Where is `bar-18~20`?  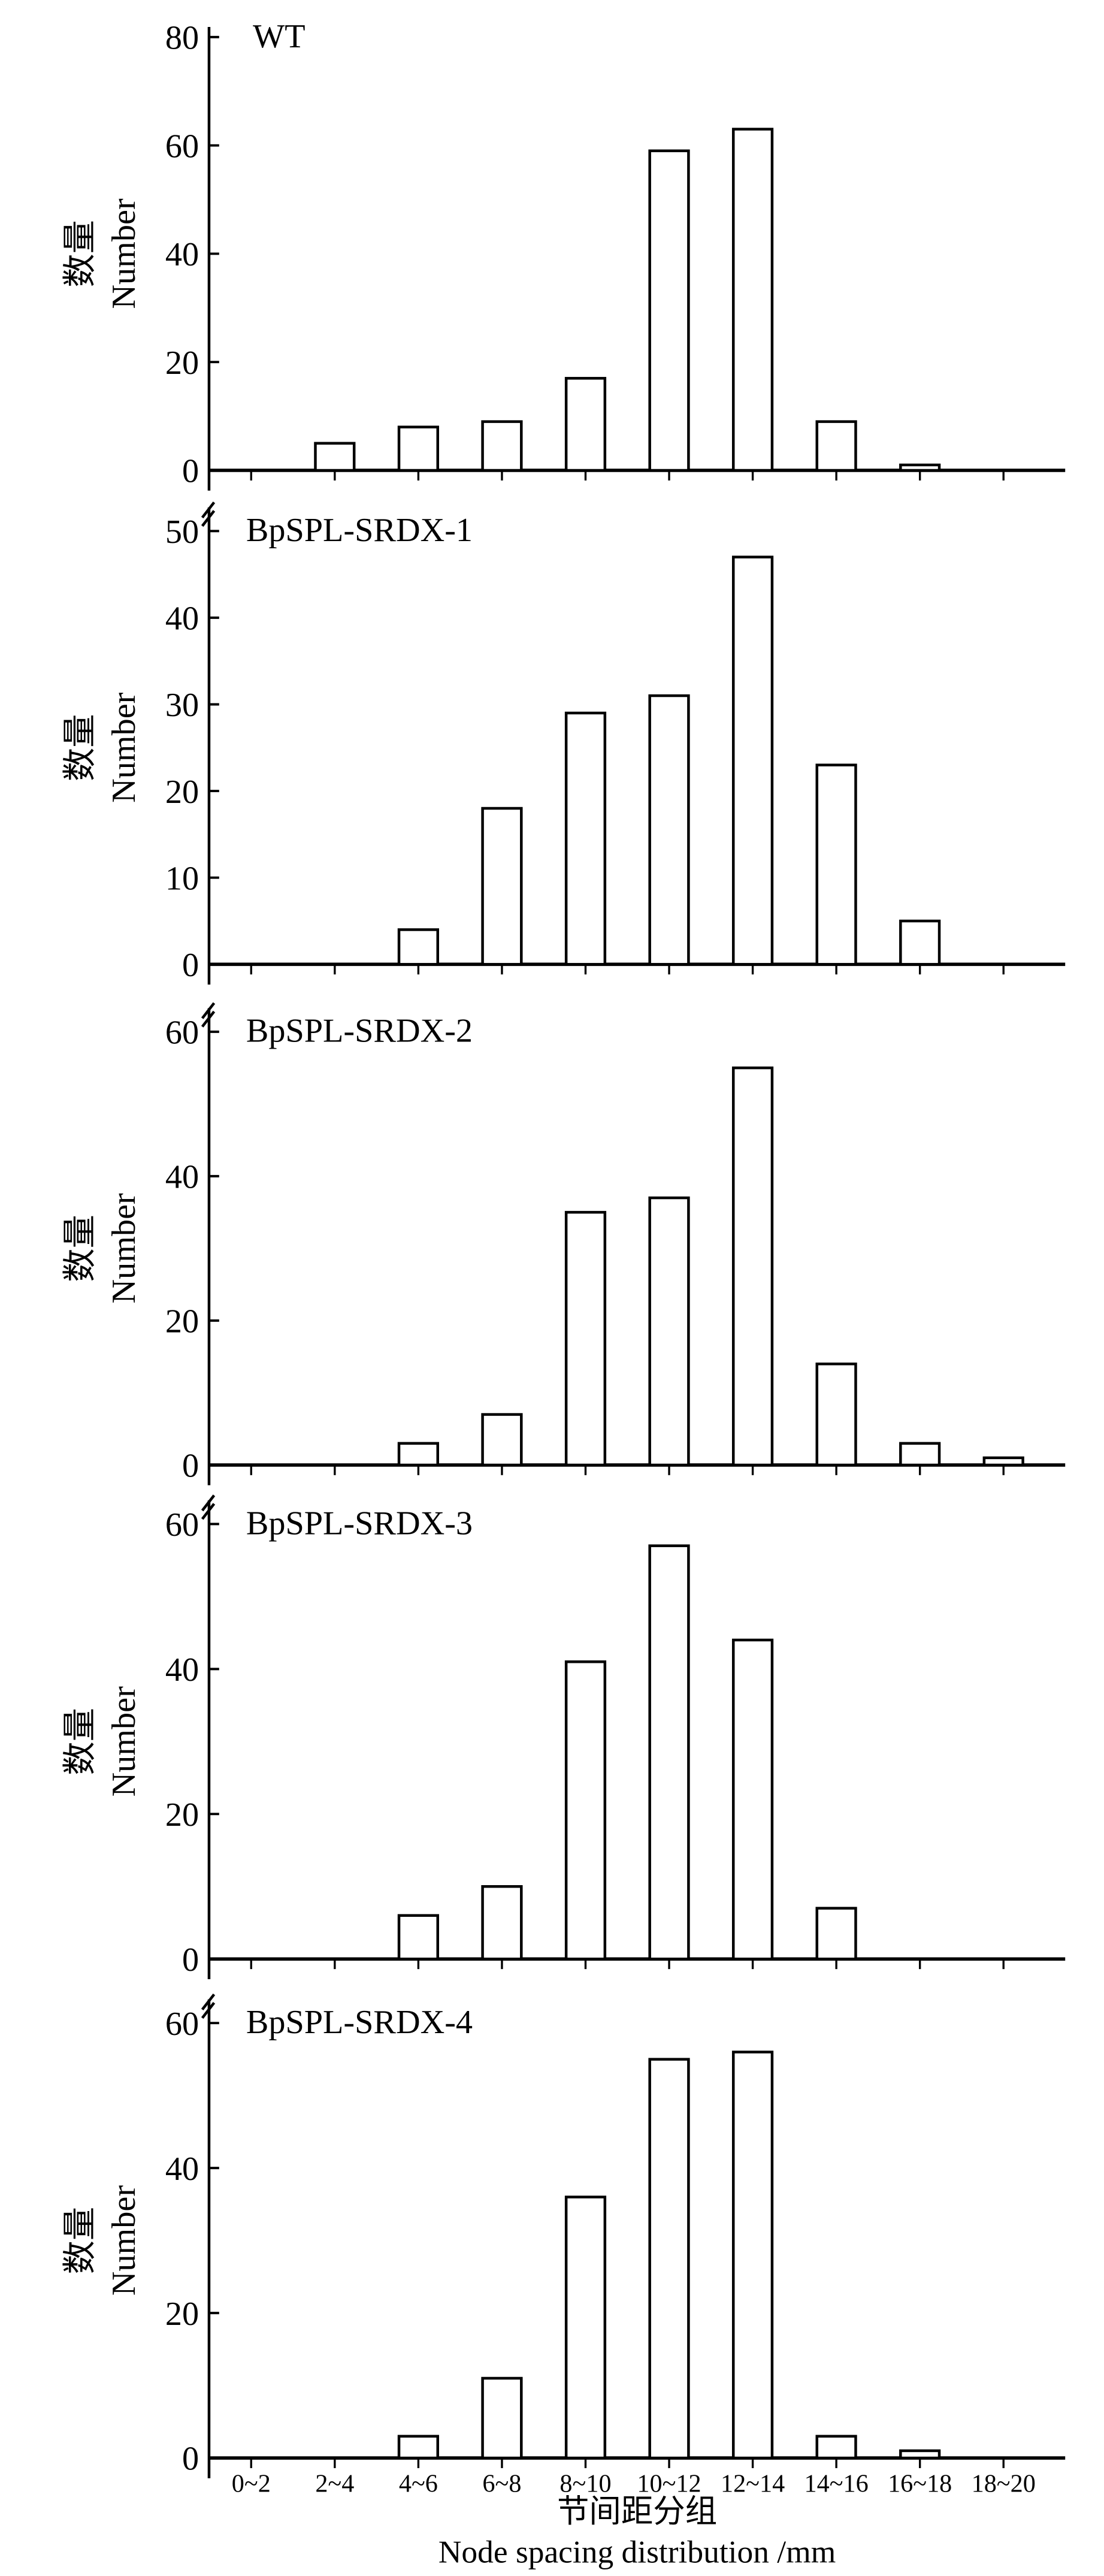 bar-18~20 is located at coordinates (1003, 1462).